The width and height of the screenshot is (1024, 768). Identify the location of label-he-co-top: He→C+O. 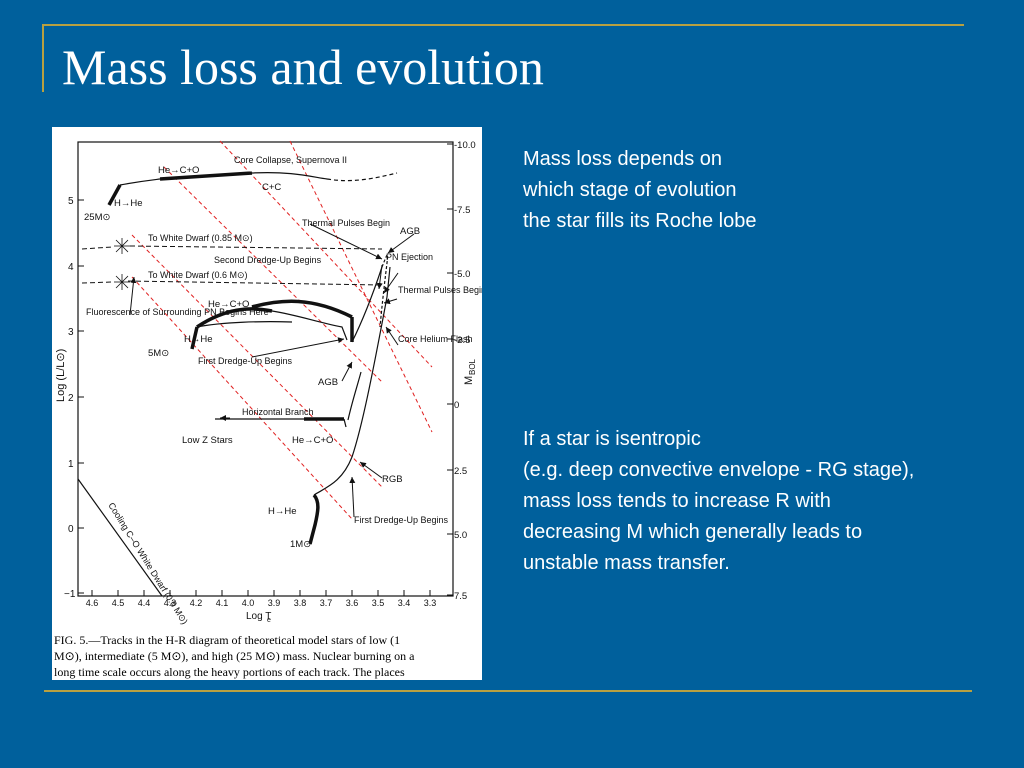
(178, 170).